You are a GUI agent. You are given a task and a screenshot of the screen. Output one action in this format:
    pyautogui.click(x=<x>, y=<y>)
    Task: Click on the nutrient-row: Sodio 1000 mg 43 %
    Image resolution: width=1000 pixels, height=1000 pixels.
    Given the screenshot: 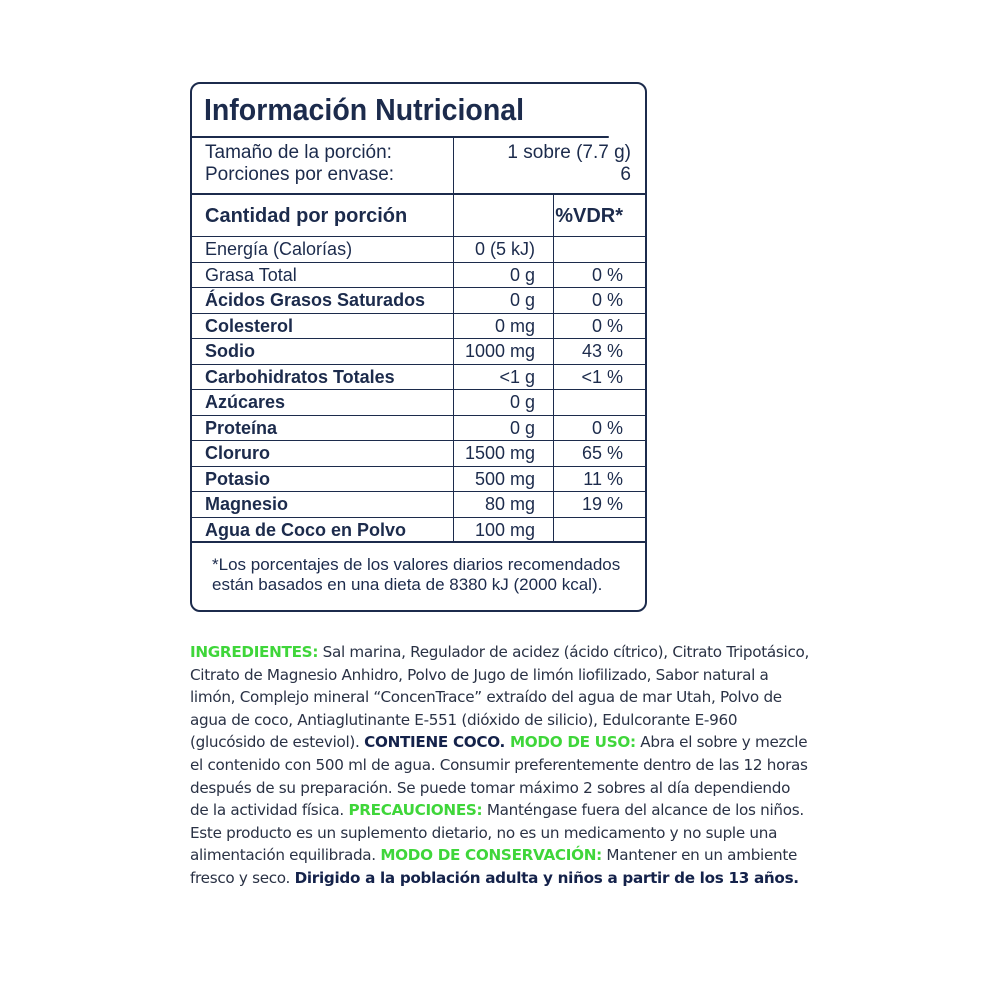 What is the action you would take?
    pyautogui.click(x=418, y=352)
    